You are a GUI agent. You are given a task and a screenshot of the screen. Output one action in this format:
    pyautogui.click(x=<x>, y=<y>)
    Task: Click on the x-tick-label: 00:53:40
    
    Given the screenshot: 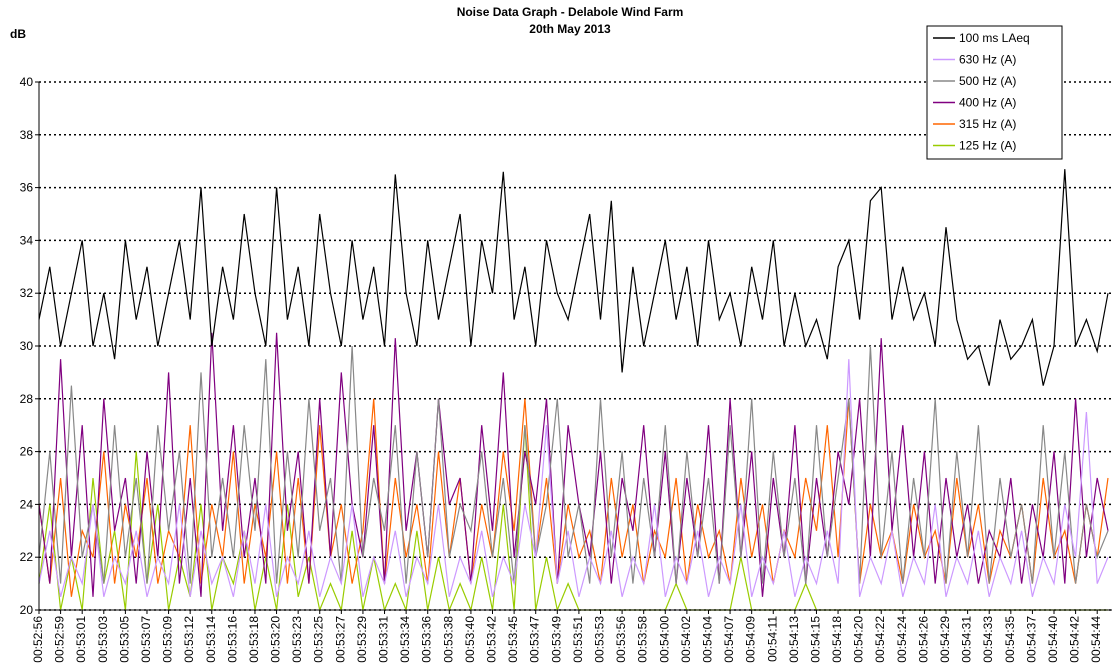 What is the action you would take?
    pyautogui.click(x=470, y=639)
    